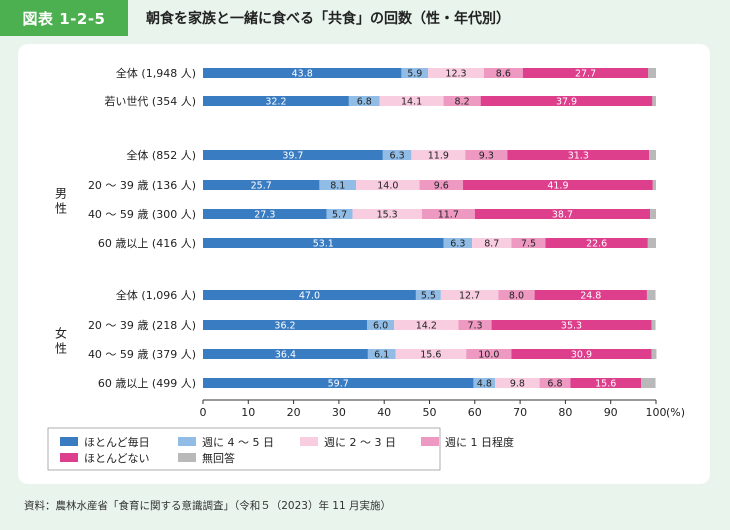 The width and height of the screenshot is (730, 530). Describe the element at coordinates (218, 458) in the screenshot. I see `legend-label: 無回答` at that location.